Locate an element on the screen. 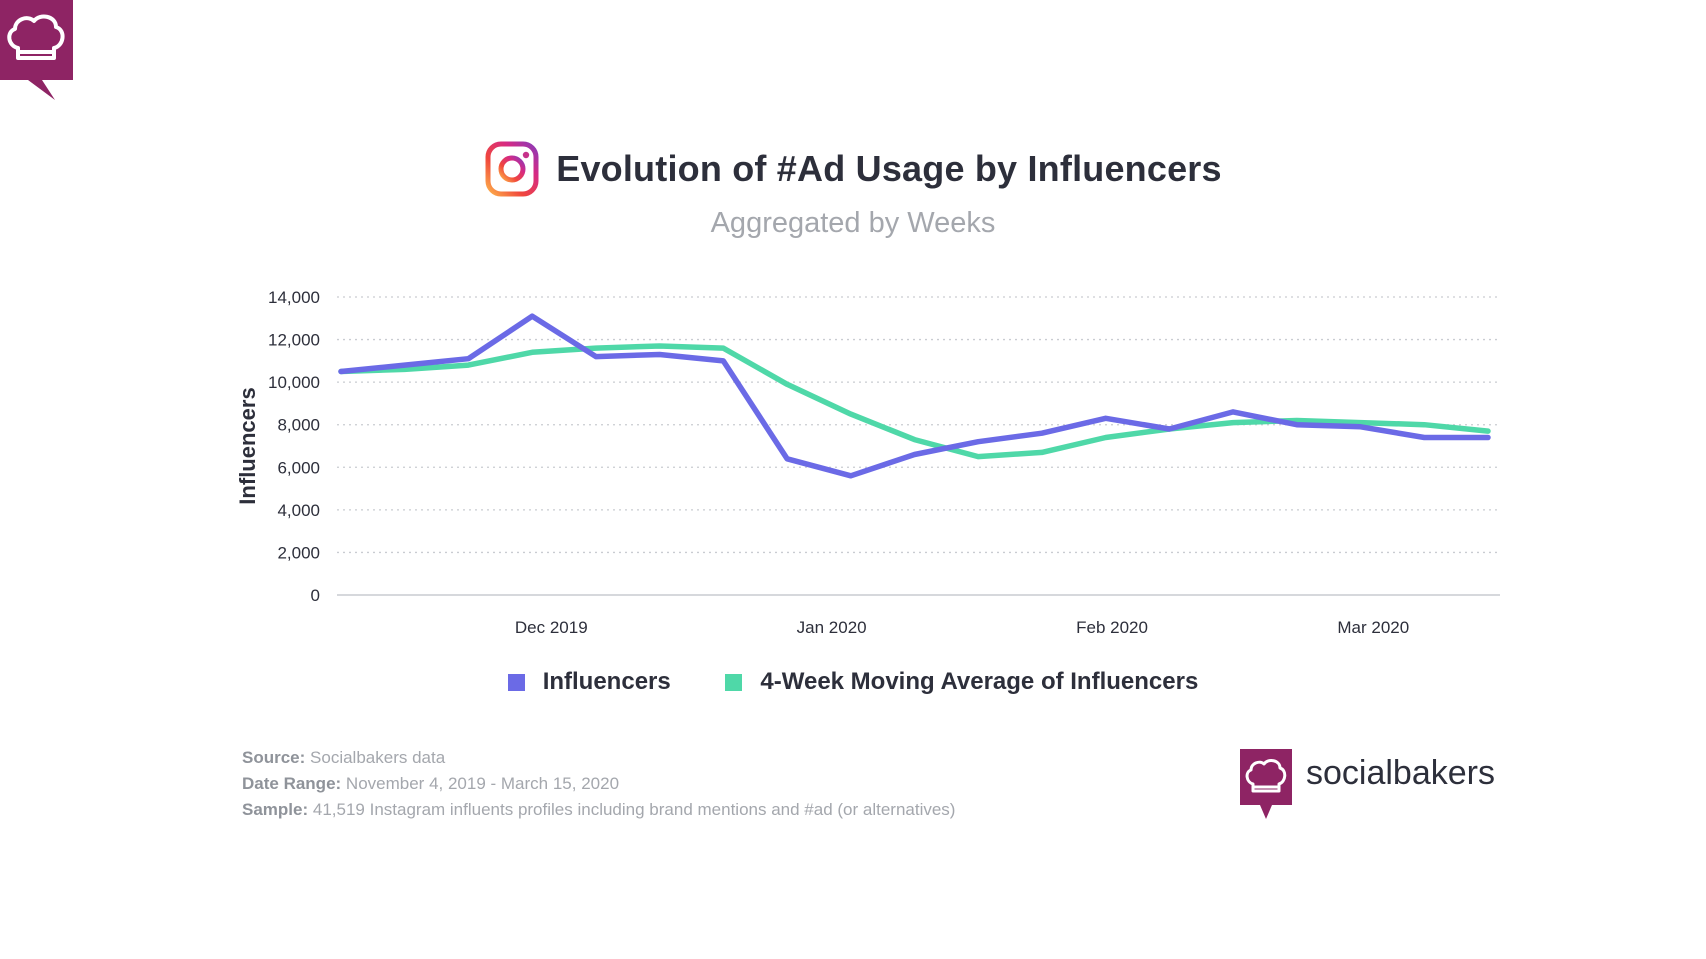  legend-item-influencers: Influencers is located at coordinates (589, 682).